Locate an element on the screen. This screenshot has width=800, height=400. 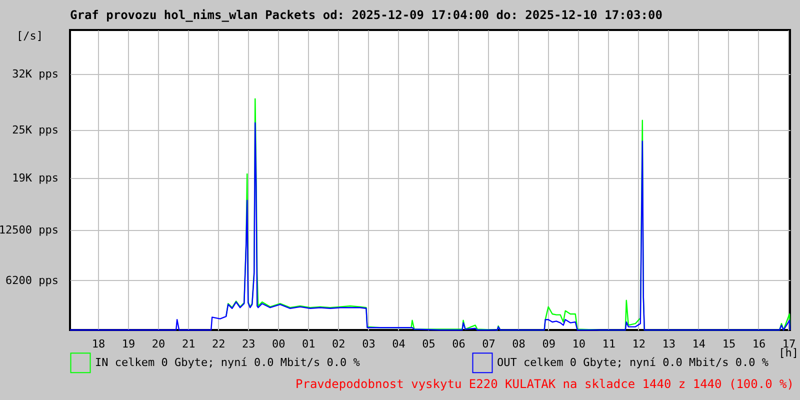
chart-title: Graf provozu hol_nims_wlan Packets od: 2025-12-09 17:04:00 do: 2025-12-10 17:03:00 is located at coordinates (366, 15).